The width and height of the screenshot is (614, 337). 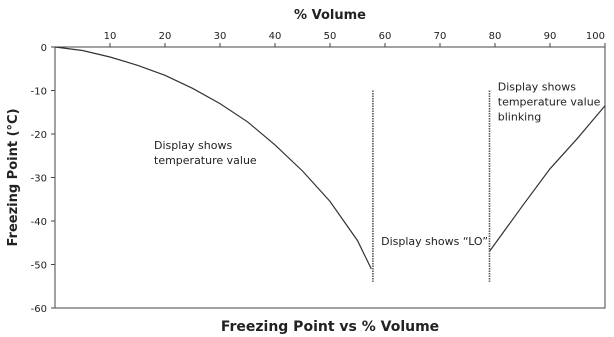 I want to click on y-tick-label: -20, so click(x=39, y=135).